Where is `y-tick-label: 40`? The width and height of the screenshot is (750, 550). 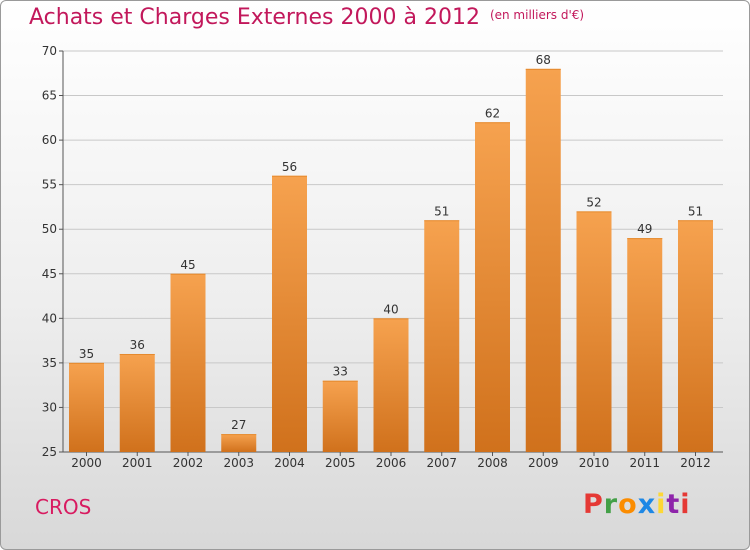
y-tick-label: 40 is located at coordinates (49, 318).